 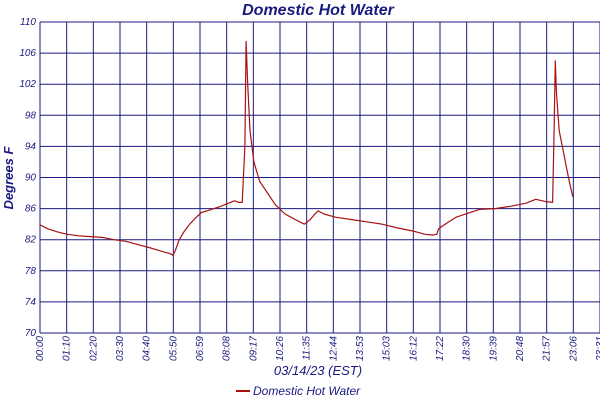 I want to click on x-tick-label: 04:40, so click(x=147, y=348).